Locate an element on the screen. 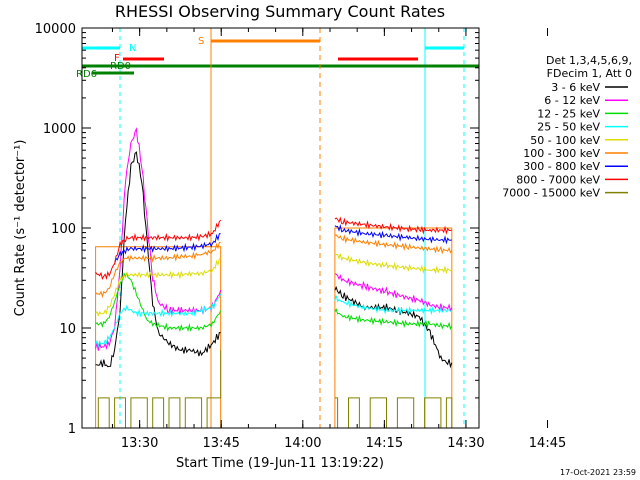 Image resolution: width=640 pixels, height=480 pixels. flag-label-n: N is located at coordinates (132, 48).